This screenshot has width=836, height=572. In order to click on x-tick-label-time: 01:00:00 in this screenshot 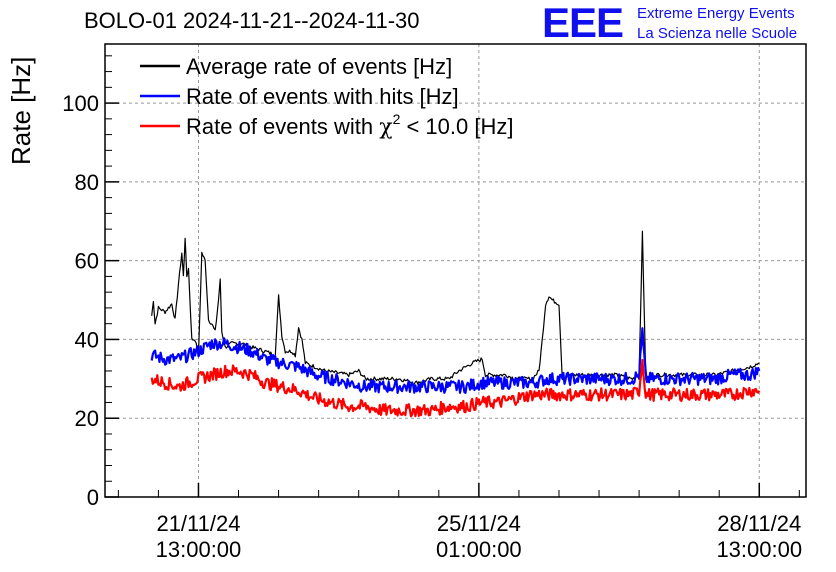, I will do `click(479, 549)`.